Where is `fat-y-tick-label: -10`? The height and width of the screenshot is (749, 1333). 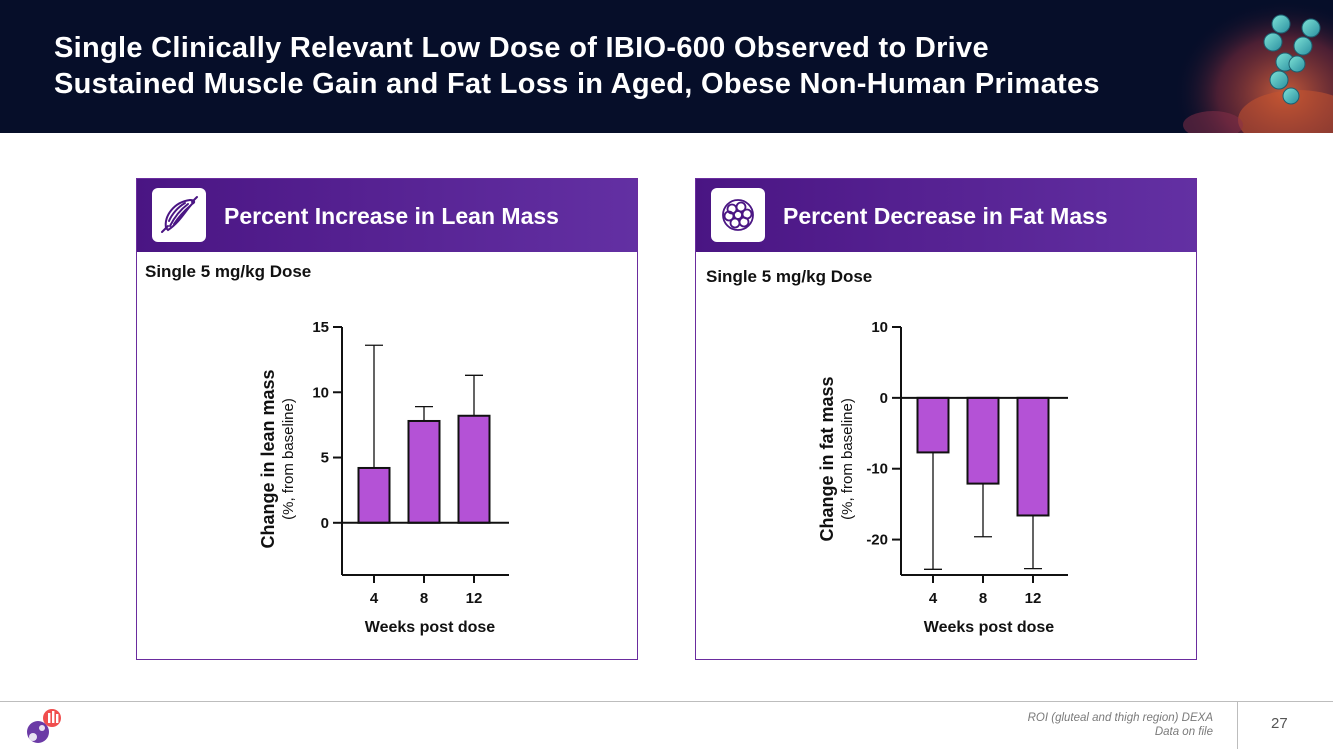 fat-y-tick-label: -10 is located at coordinates (877, 469).